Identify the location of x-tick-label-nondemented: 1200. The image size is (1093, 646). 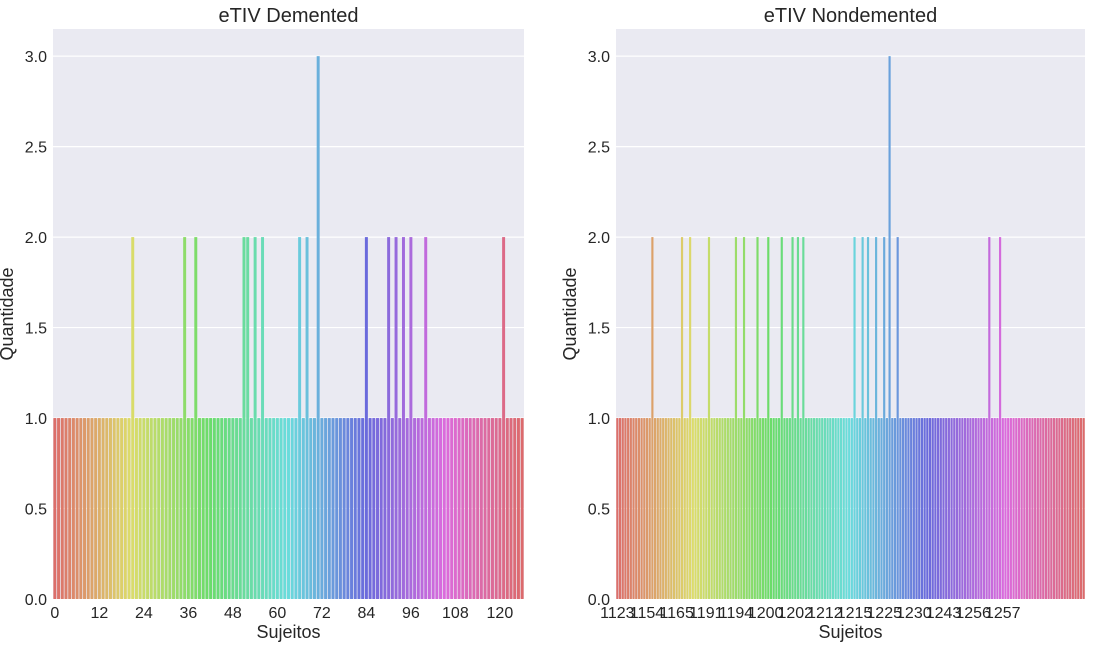
(766, 613).